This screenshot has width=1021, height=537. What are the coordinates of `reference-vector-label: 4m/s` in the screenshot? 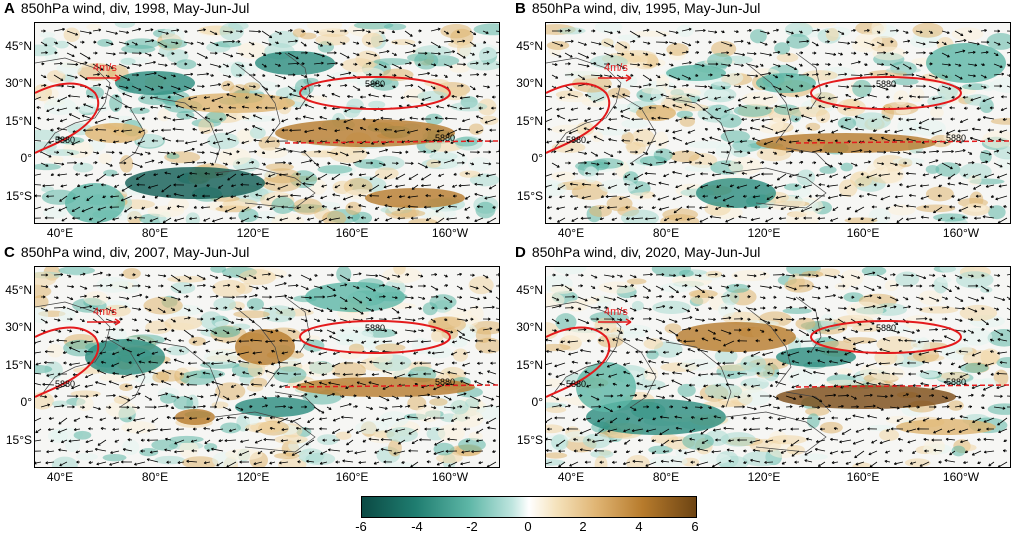 It's located at (105, 312).